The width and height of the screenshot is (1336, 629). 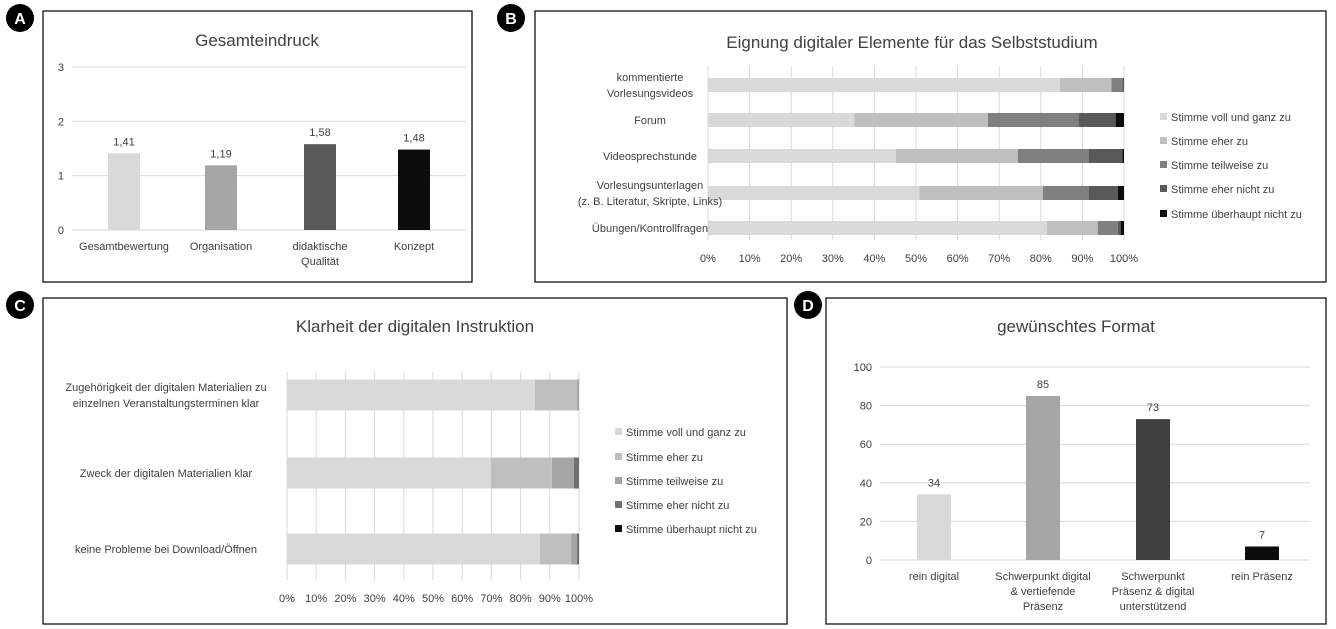 What do you see at coordinates (319, 133) in the screenshot?
I see `data-label: 1,58` at bounding box center [319, 133].